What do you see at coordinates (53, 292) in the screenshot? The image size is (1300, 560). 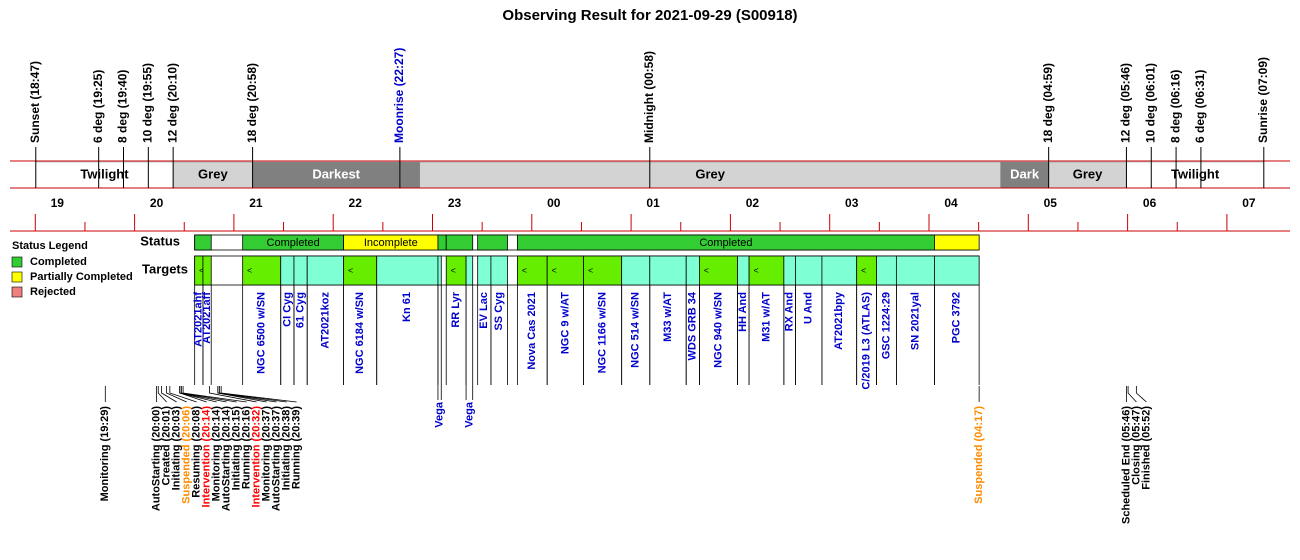 I see `legend-label: Rejected` at bounding box center [53, 292].